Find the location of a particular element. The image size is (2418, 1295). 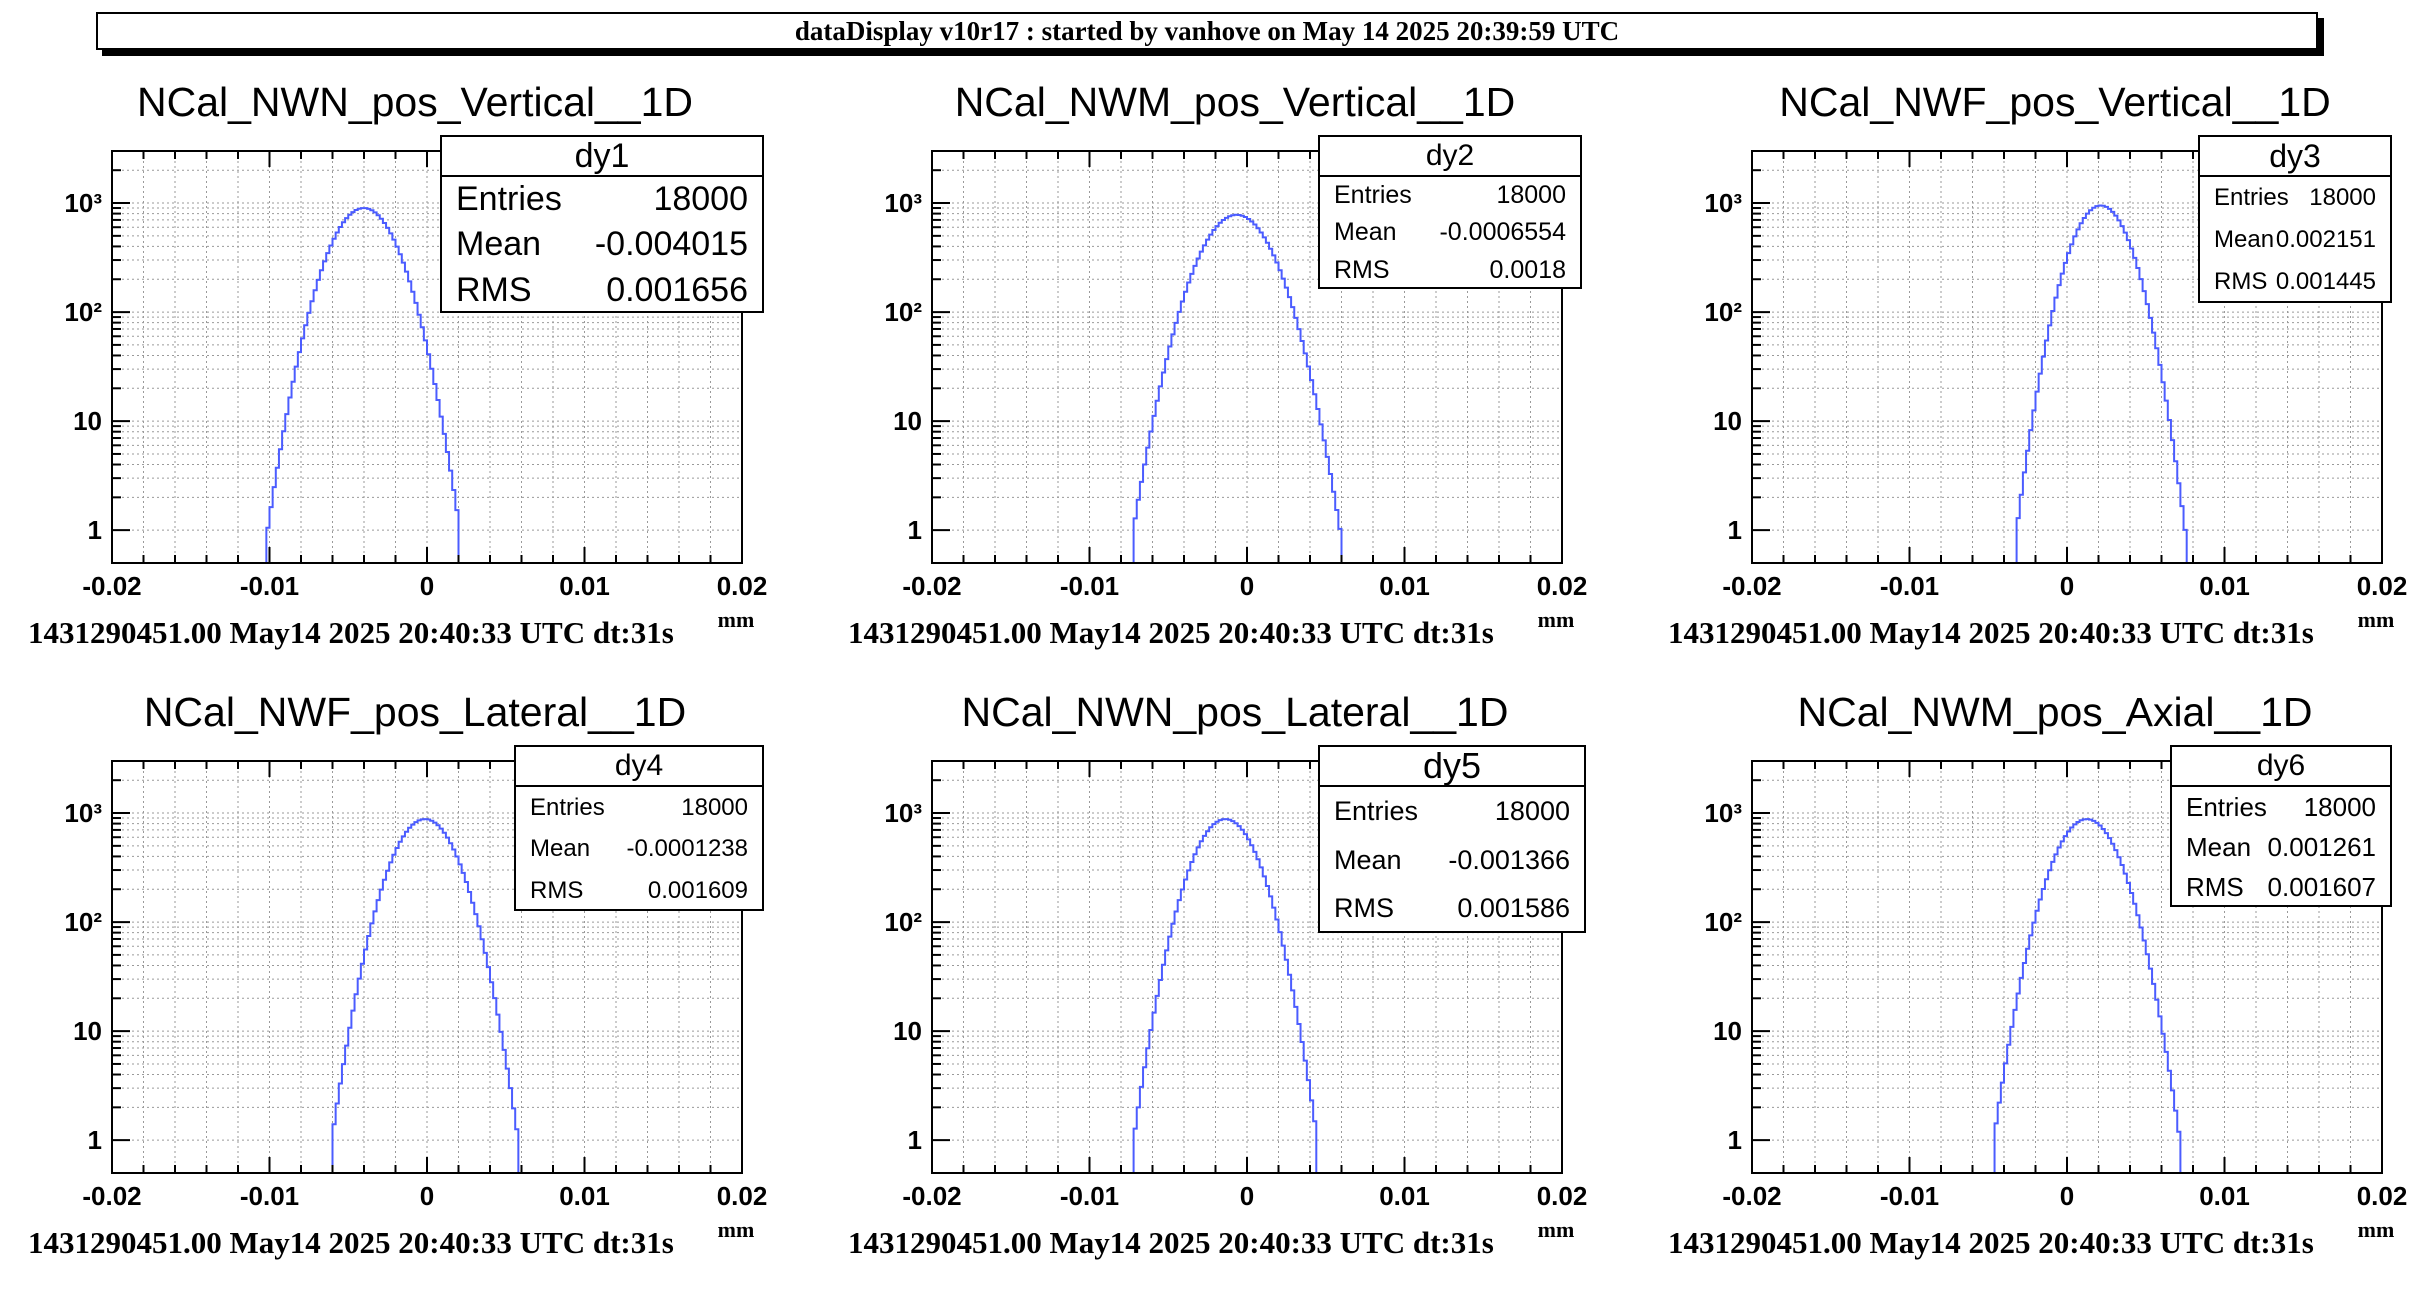

stats-box: dy5 Entries 18000 Mean -0.001366 RMS 0.001586 is located at coordinates (1452, 839).